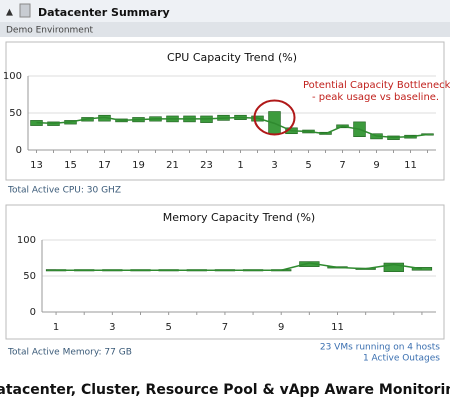 Image resolution: width=450 pixels, height=418 pixels. Describe the element at coordinates (9, 13) in the screenshot. I see `collapse-icon: ▲` at that location.